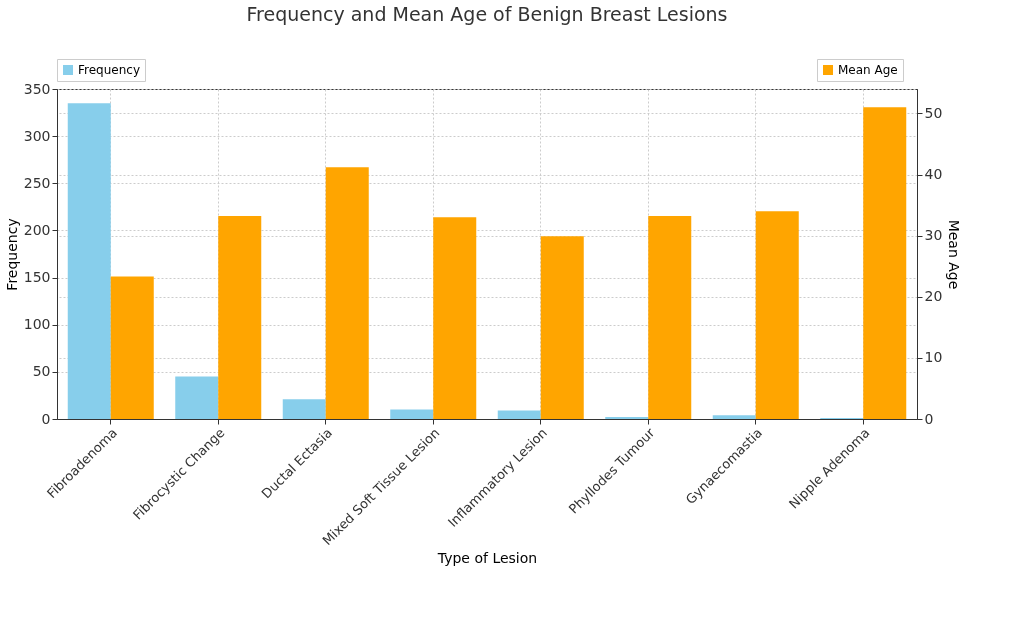  What do you see at coordinates (929, 418) in the screenshot?
I see `y2-tick-label: 0` at bounding box center [929, 418].